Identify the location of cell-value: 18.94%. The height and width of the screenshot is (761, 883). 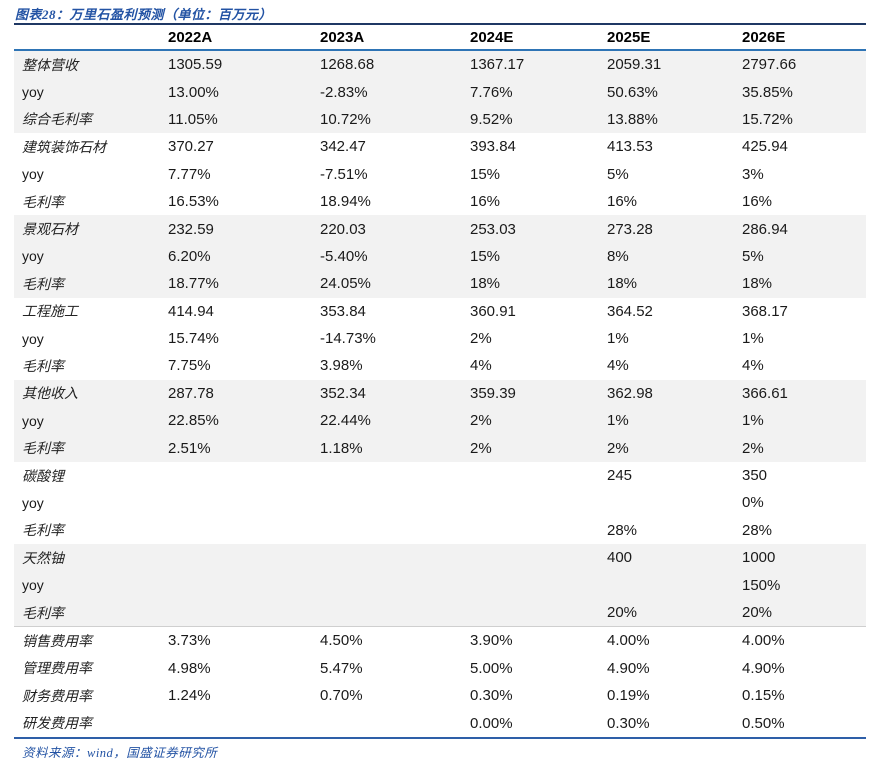
(345, 202).